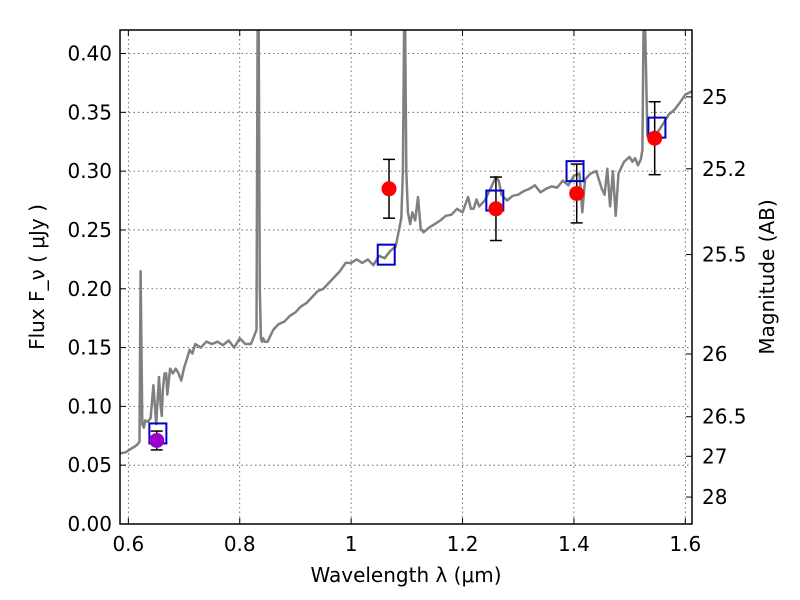 The height and width of the screenshot is (600, 800). I want to click on magnitude-tick-label: 27, so click(714, 456).